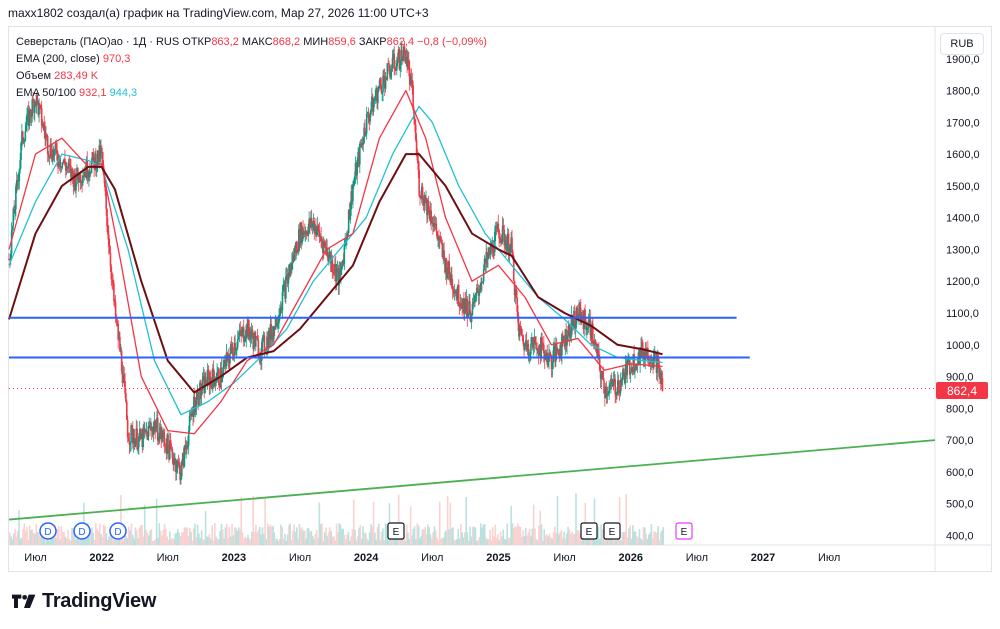  What do you see at coordinates (84, 601) in the screenshot?
I see `tradingview-brand: TradingView` at bounding box center [84, 601].